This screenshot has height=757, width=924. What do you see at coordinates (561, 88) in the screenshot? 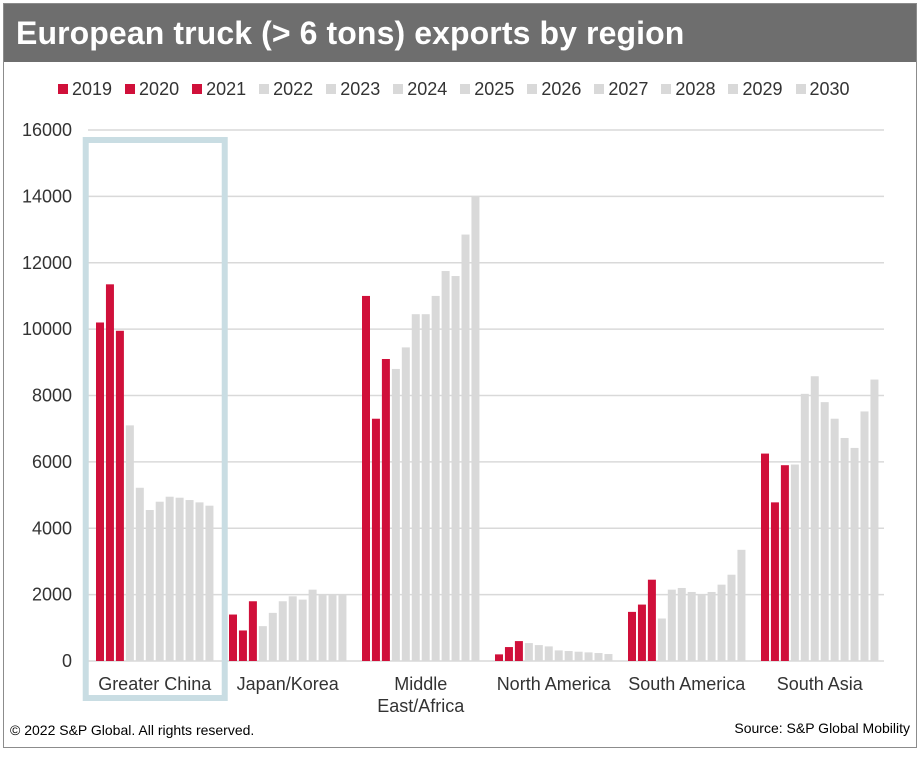
I see `legend-label: 2026` at bounding box center [561, 88].